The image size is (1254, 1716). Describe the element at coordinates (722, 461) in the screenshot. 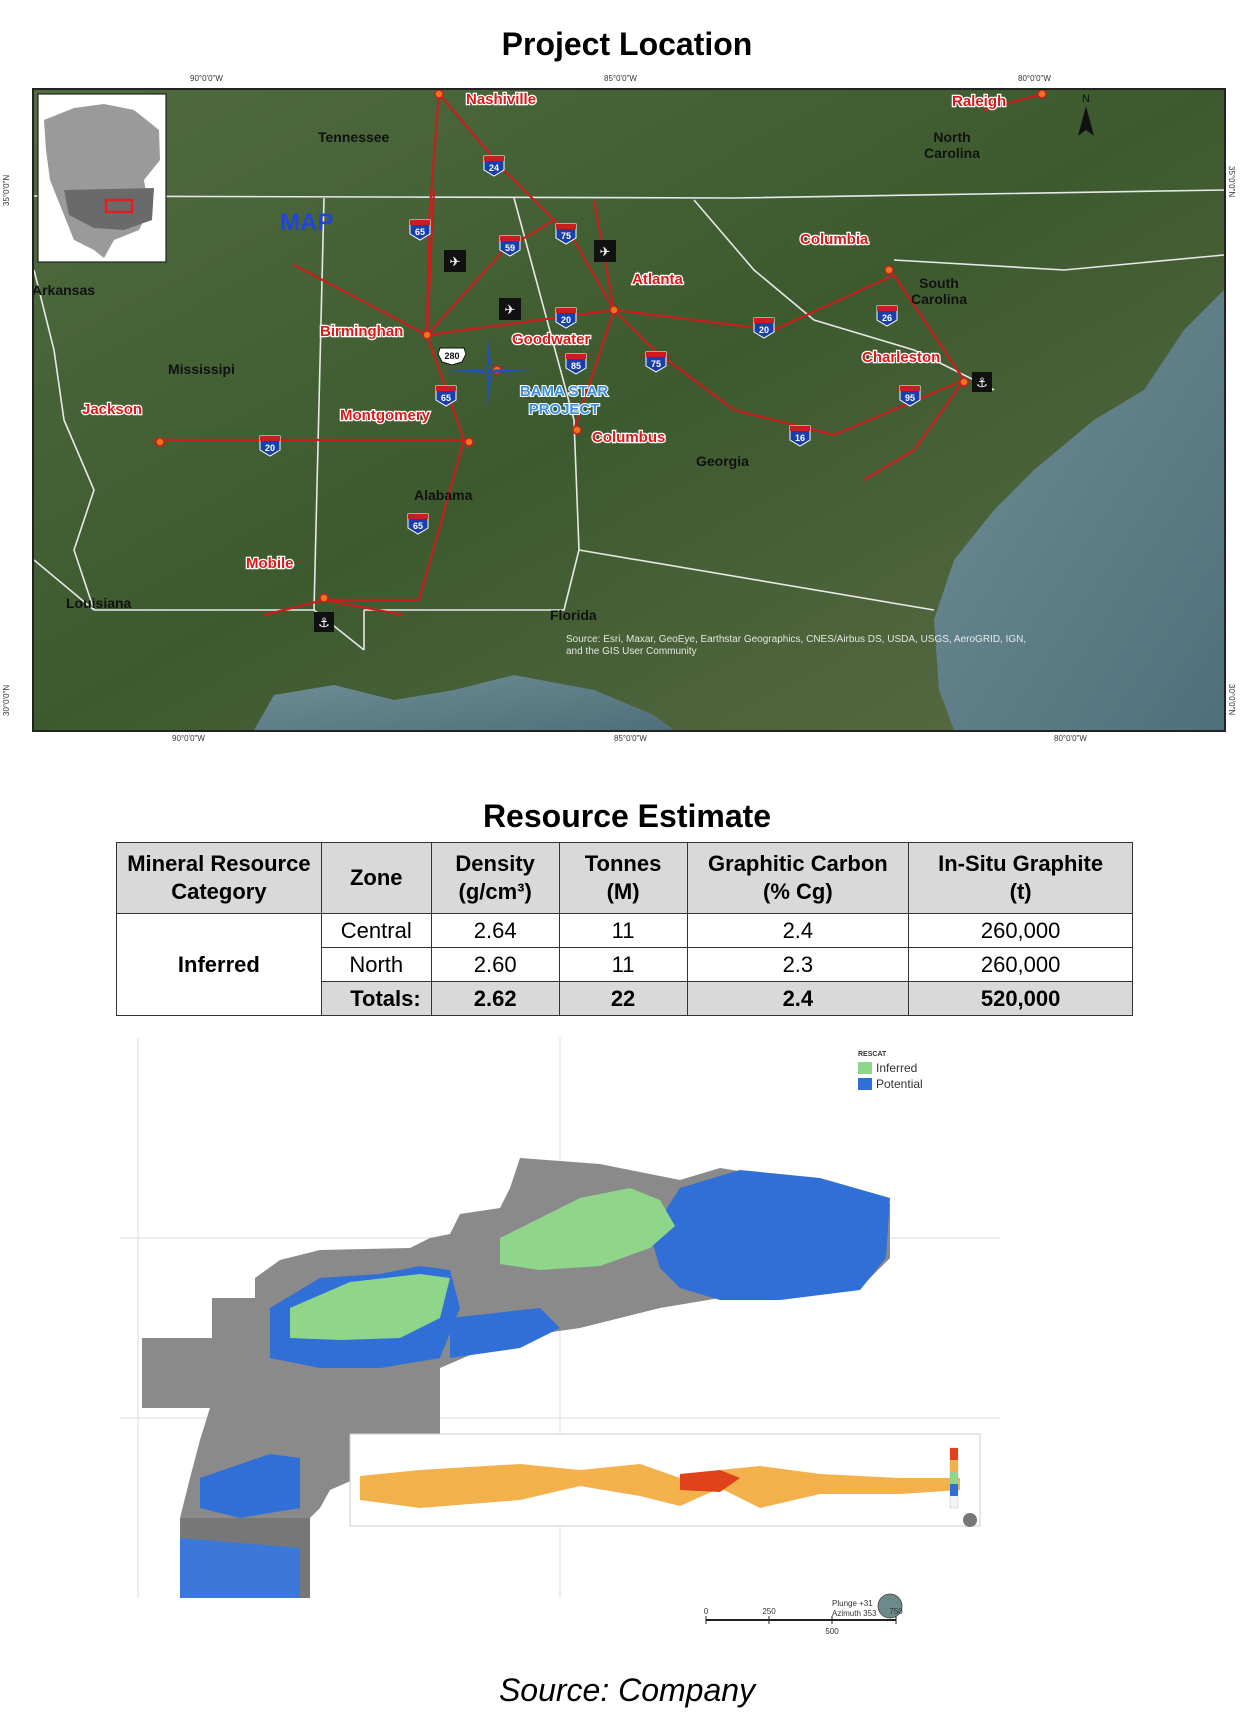

I see `state-label-georgia: Georgia` at that location.